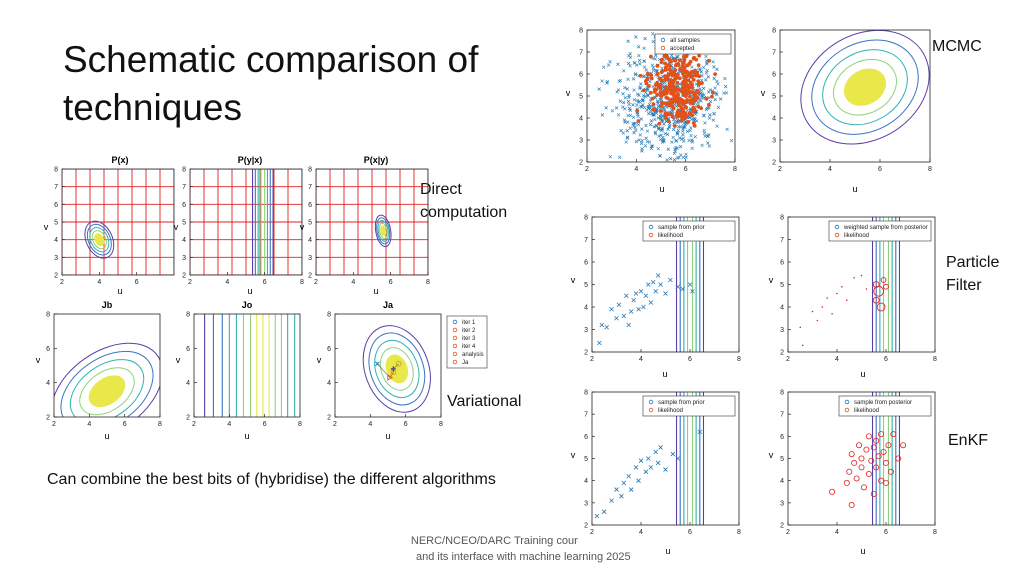  What do you see at coordinates (568, 93) in the screenshot?
I see `ylabel-mcmc-scatter: v` at bounding box center [568, 93].